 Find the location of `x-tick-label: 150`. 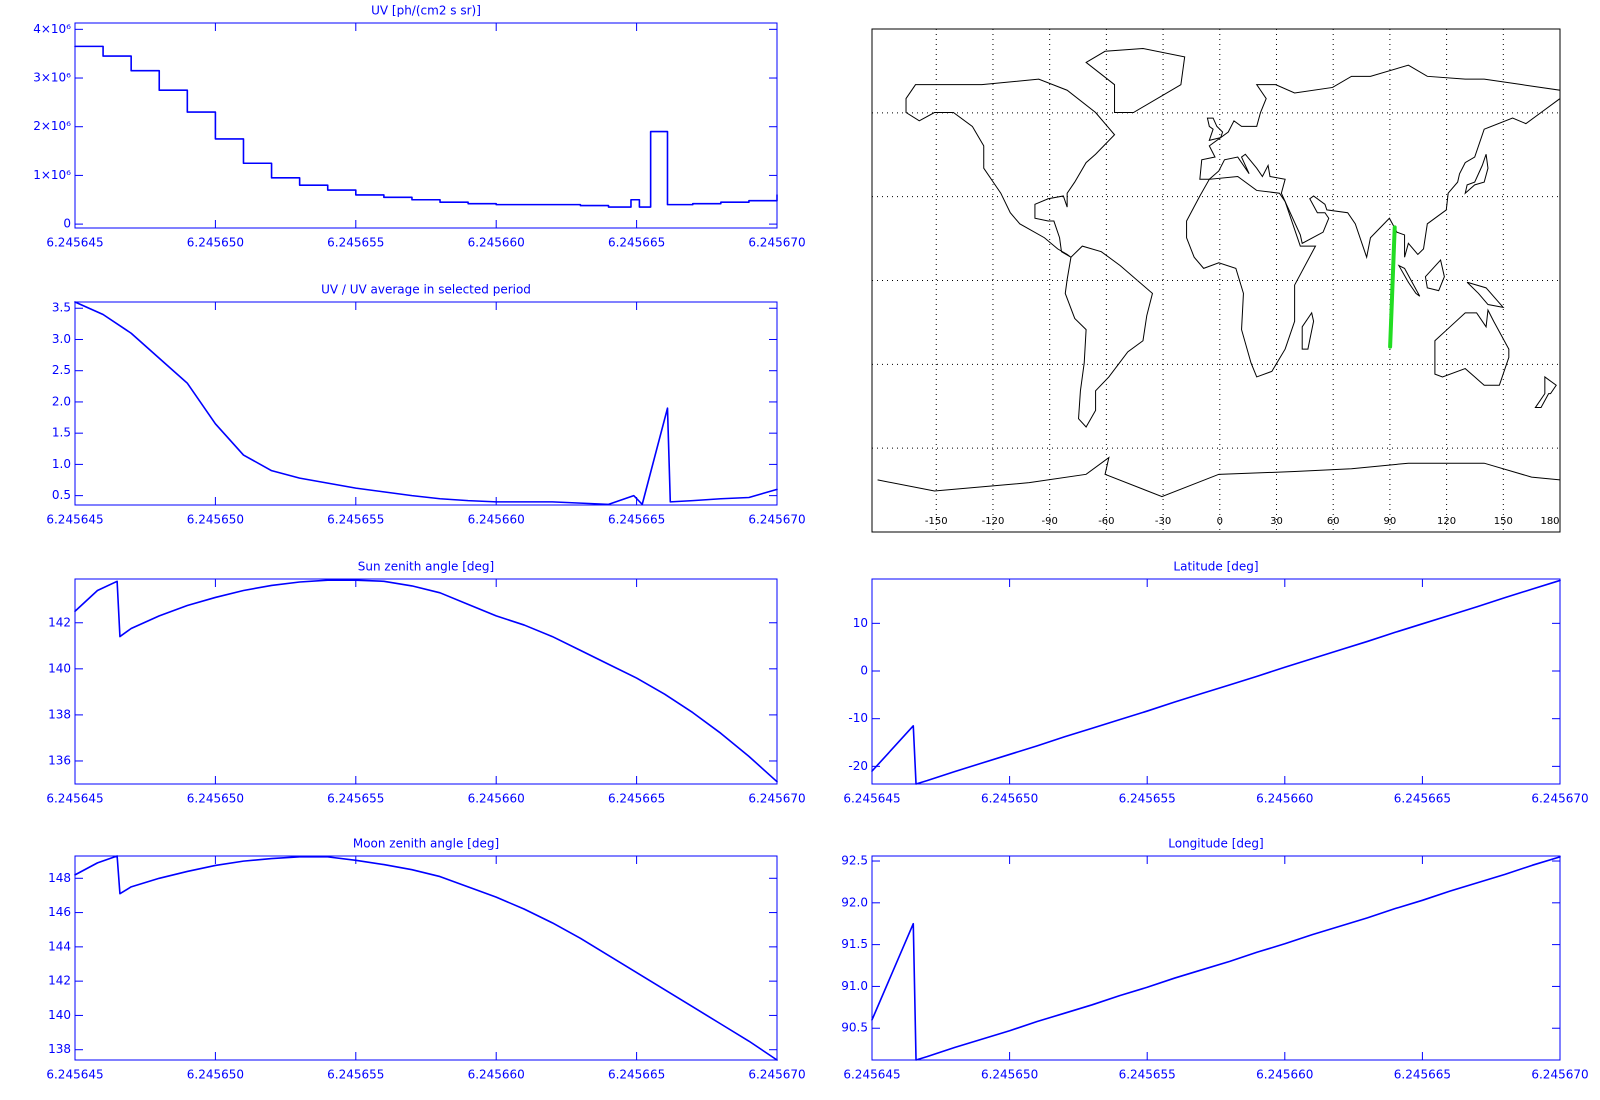

x-tick-label: 150 is located at coordinates (1503, 521).